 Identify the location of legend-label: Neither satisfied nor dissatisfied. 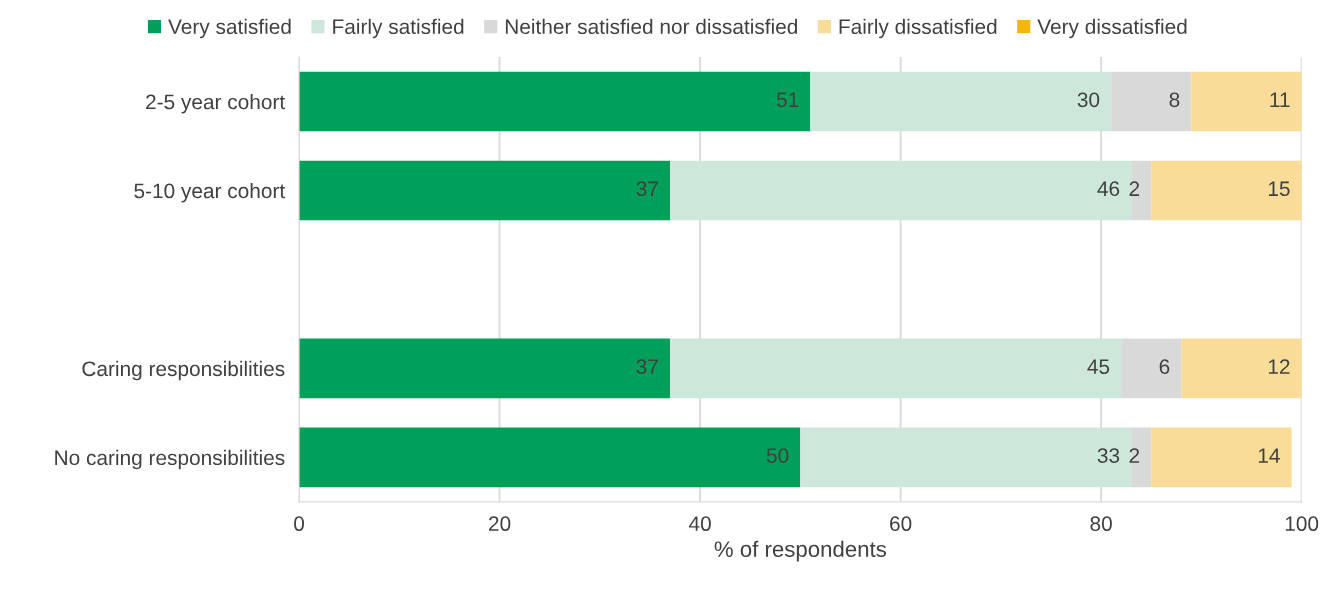
(651, 26).